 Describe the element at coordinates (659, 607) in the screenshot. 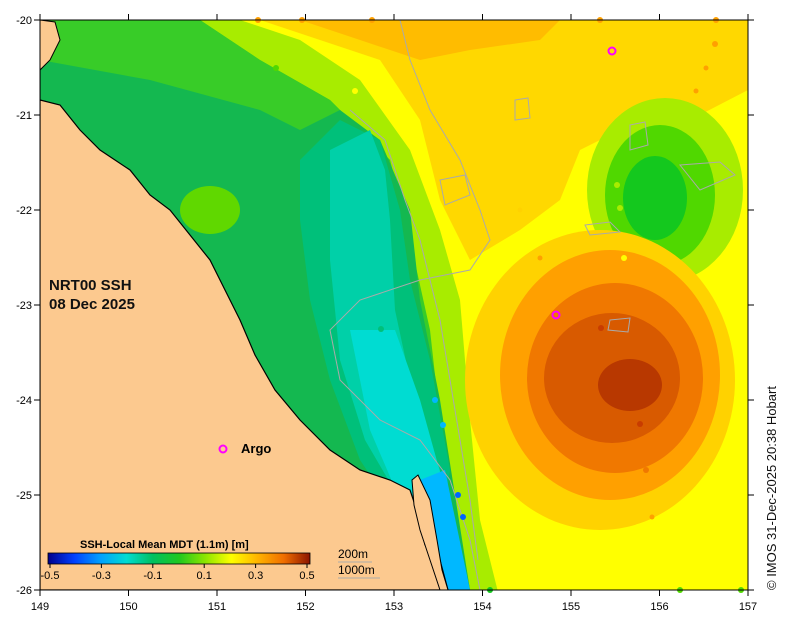

I see `lon-tick-label: 156` at that location.